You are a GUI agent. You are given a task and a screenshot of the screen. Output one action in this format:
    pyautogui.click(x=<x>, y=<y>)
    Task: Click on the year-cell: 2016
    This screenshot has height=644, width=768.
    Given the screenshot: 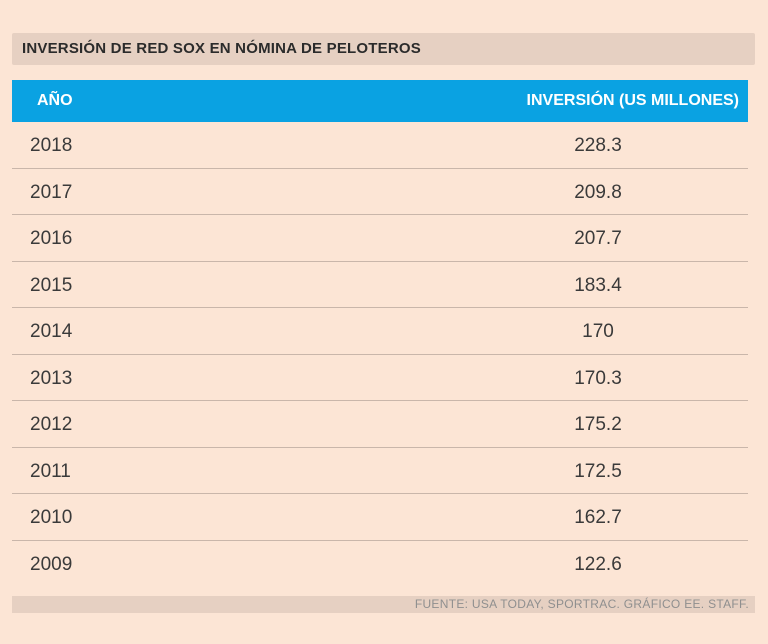 What is the action you would take?
    pyautogui.click(x=51, y=238)
    